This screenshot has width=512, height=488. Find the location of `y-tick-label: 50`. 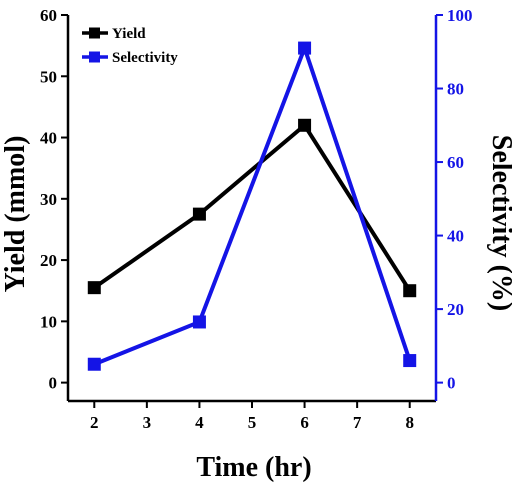

y-tick-label: 50 is located at coordinates (48, 76).